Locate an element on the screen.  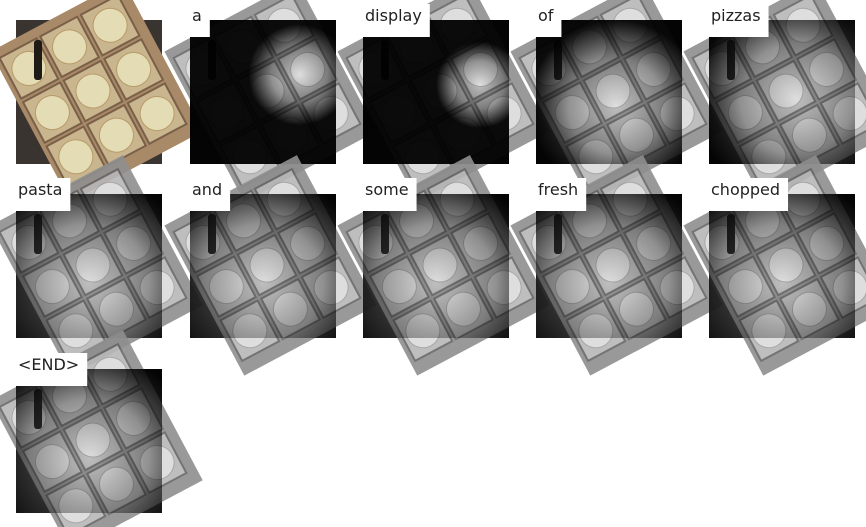
word-label: and is located at coordinates (207, 189).